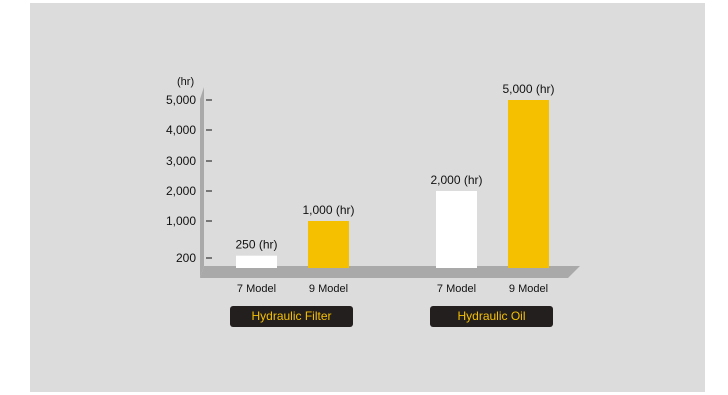 This screenshot has height=395, width=728. I want to click on y-tick-label: 4,000, so click(181, 130).